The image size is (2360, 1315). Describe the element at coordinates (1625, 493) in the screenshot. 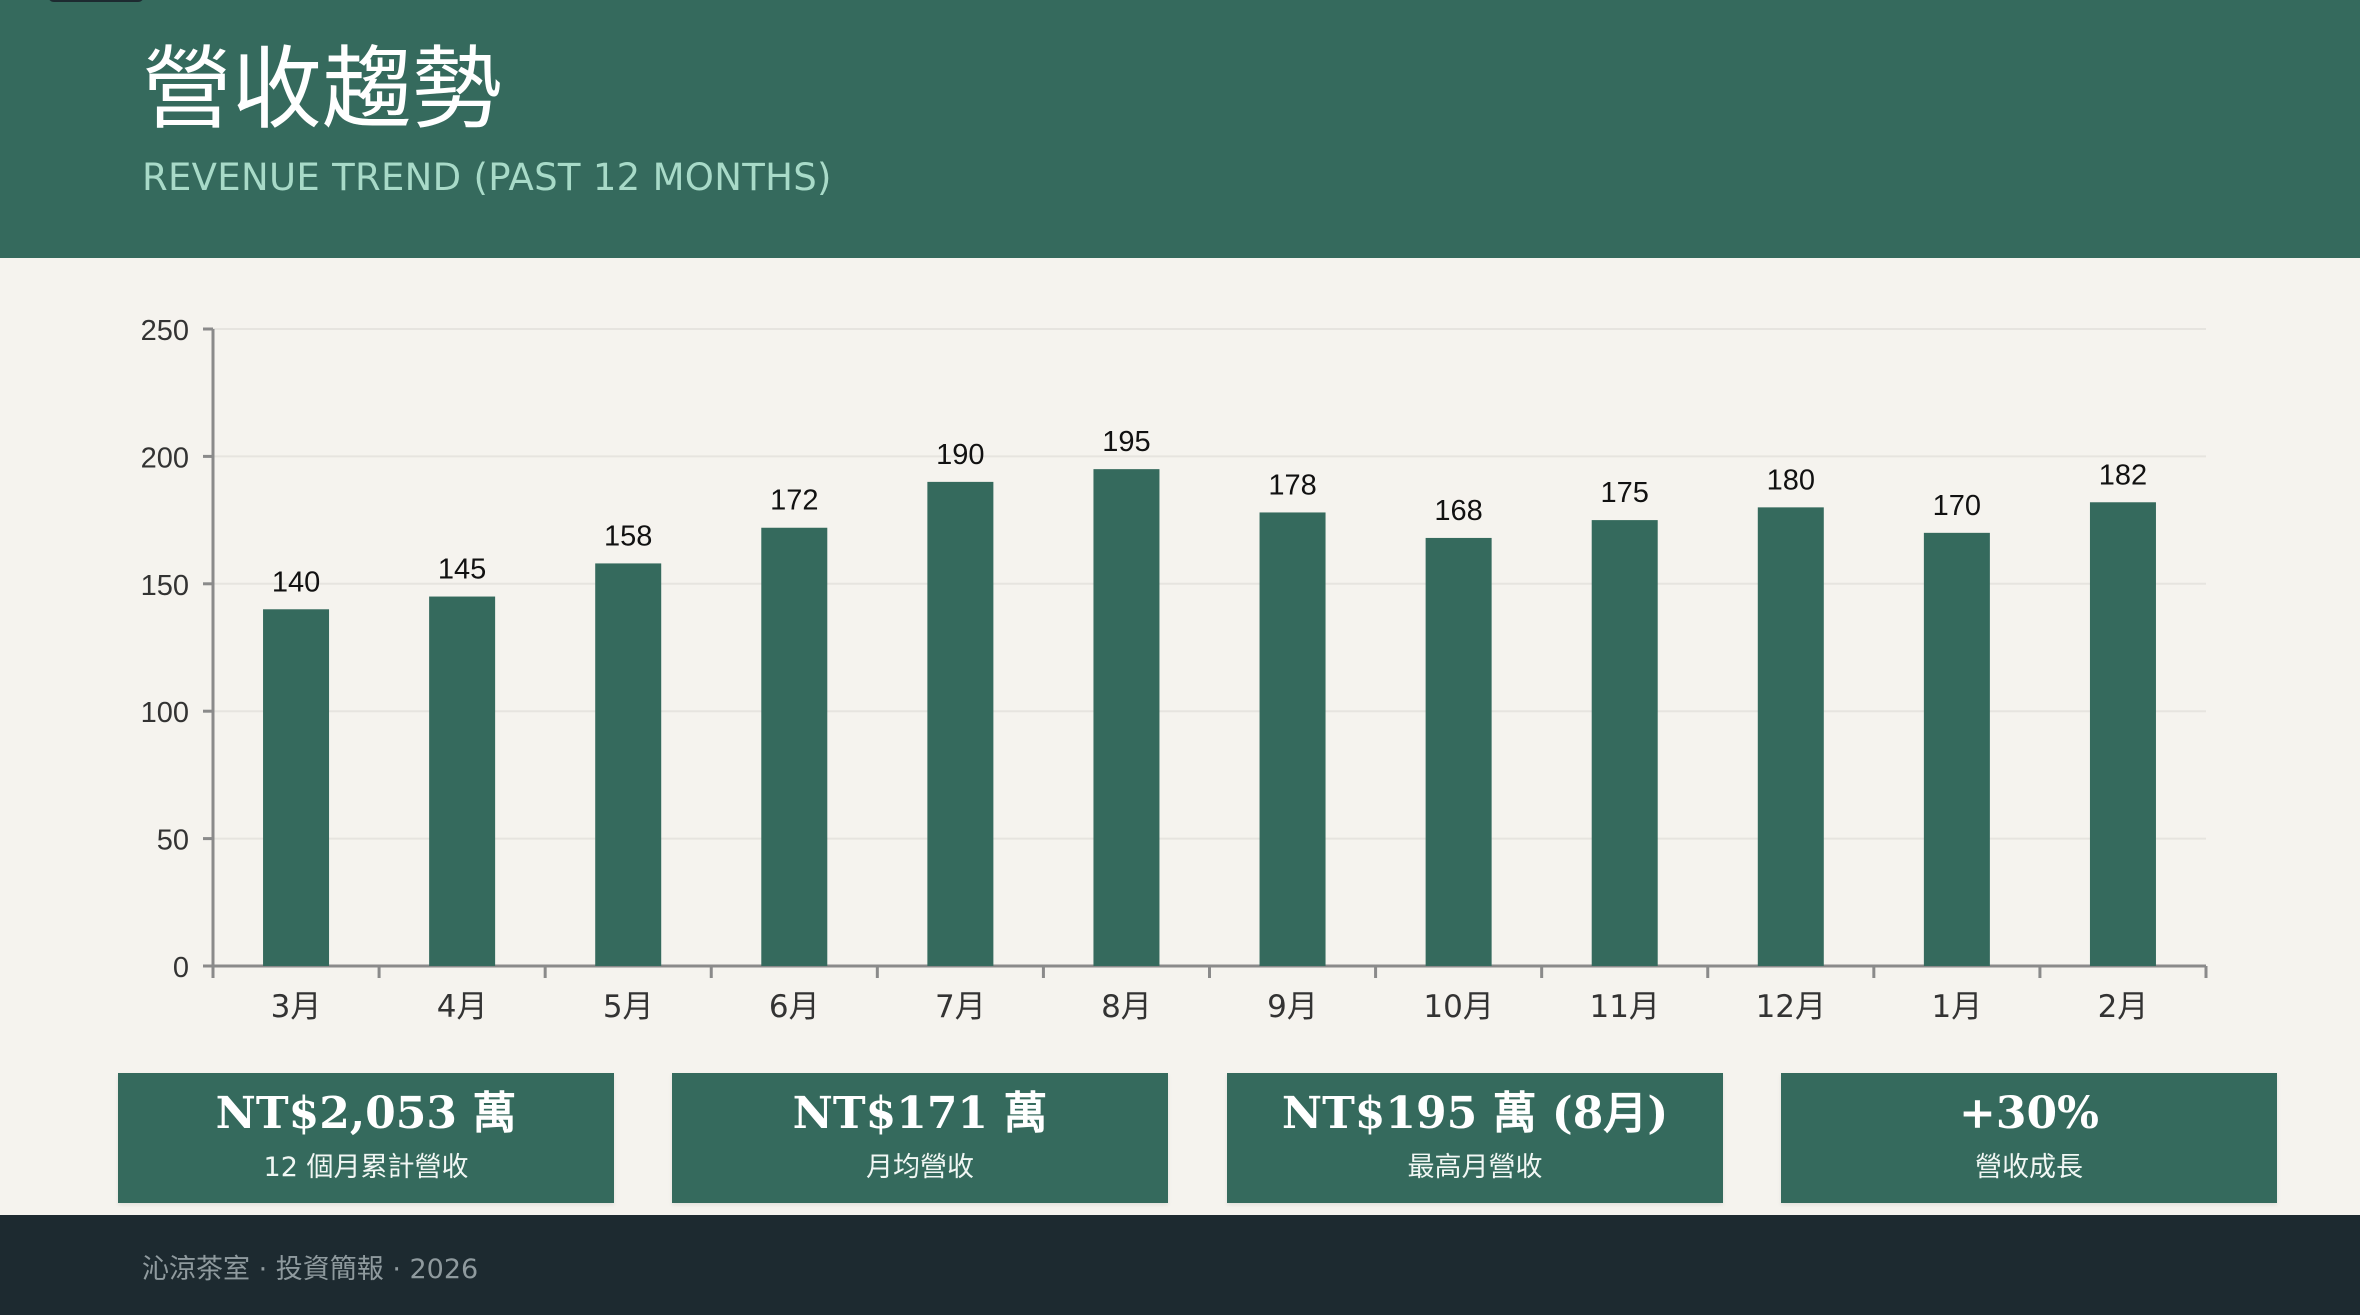

I see `data-label: 175` at that location.